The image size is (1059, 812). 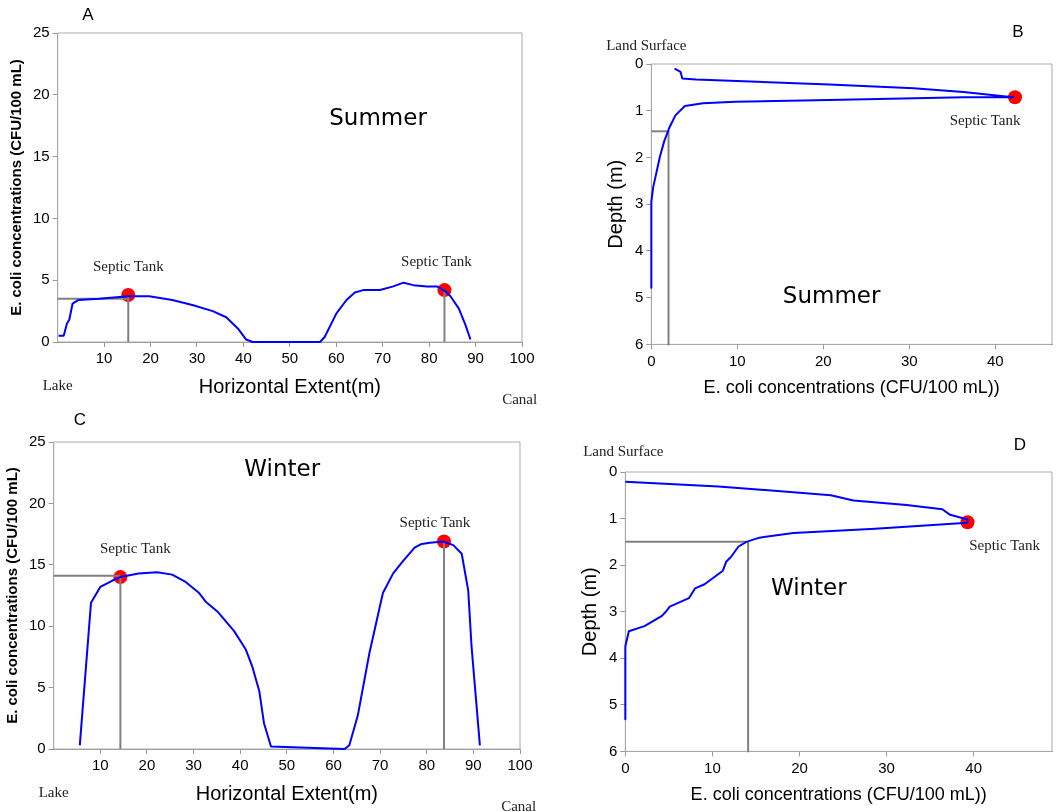 What do you see at coordinates (88, 14) in the screenshot?
I see `chart-title: A` at bounding box center [88, 14].